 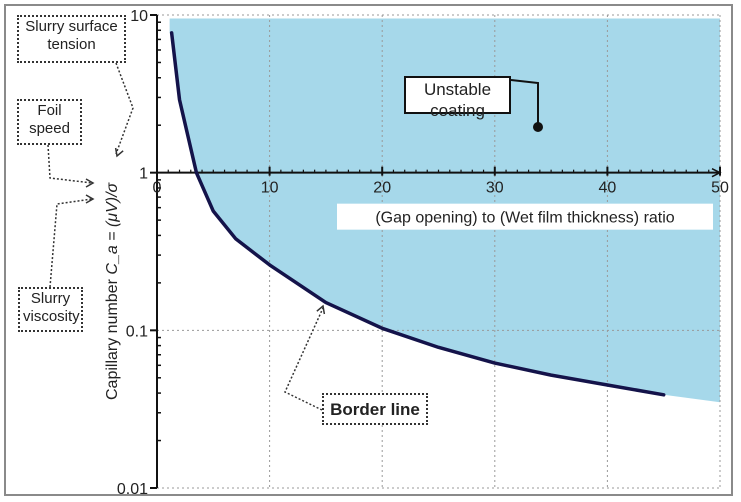 I want to click on border-callout-arrow, so click(x=304, y=359).